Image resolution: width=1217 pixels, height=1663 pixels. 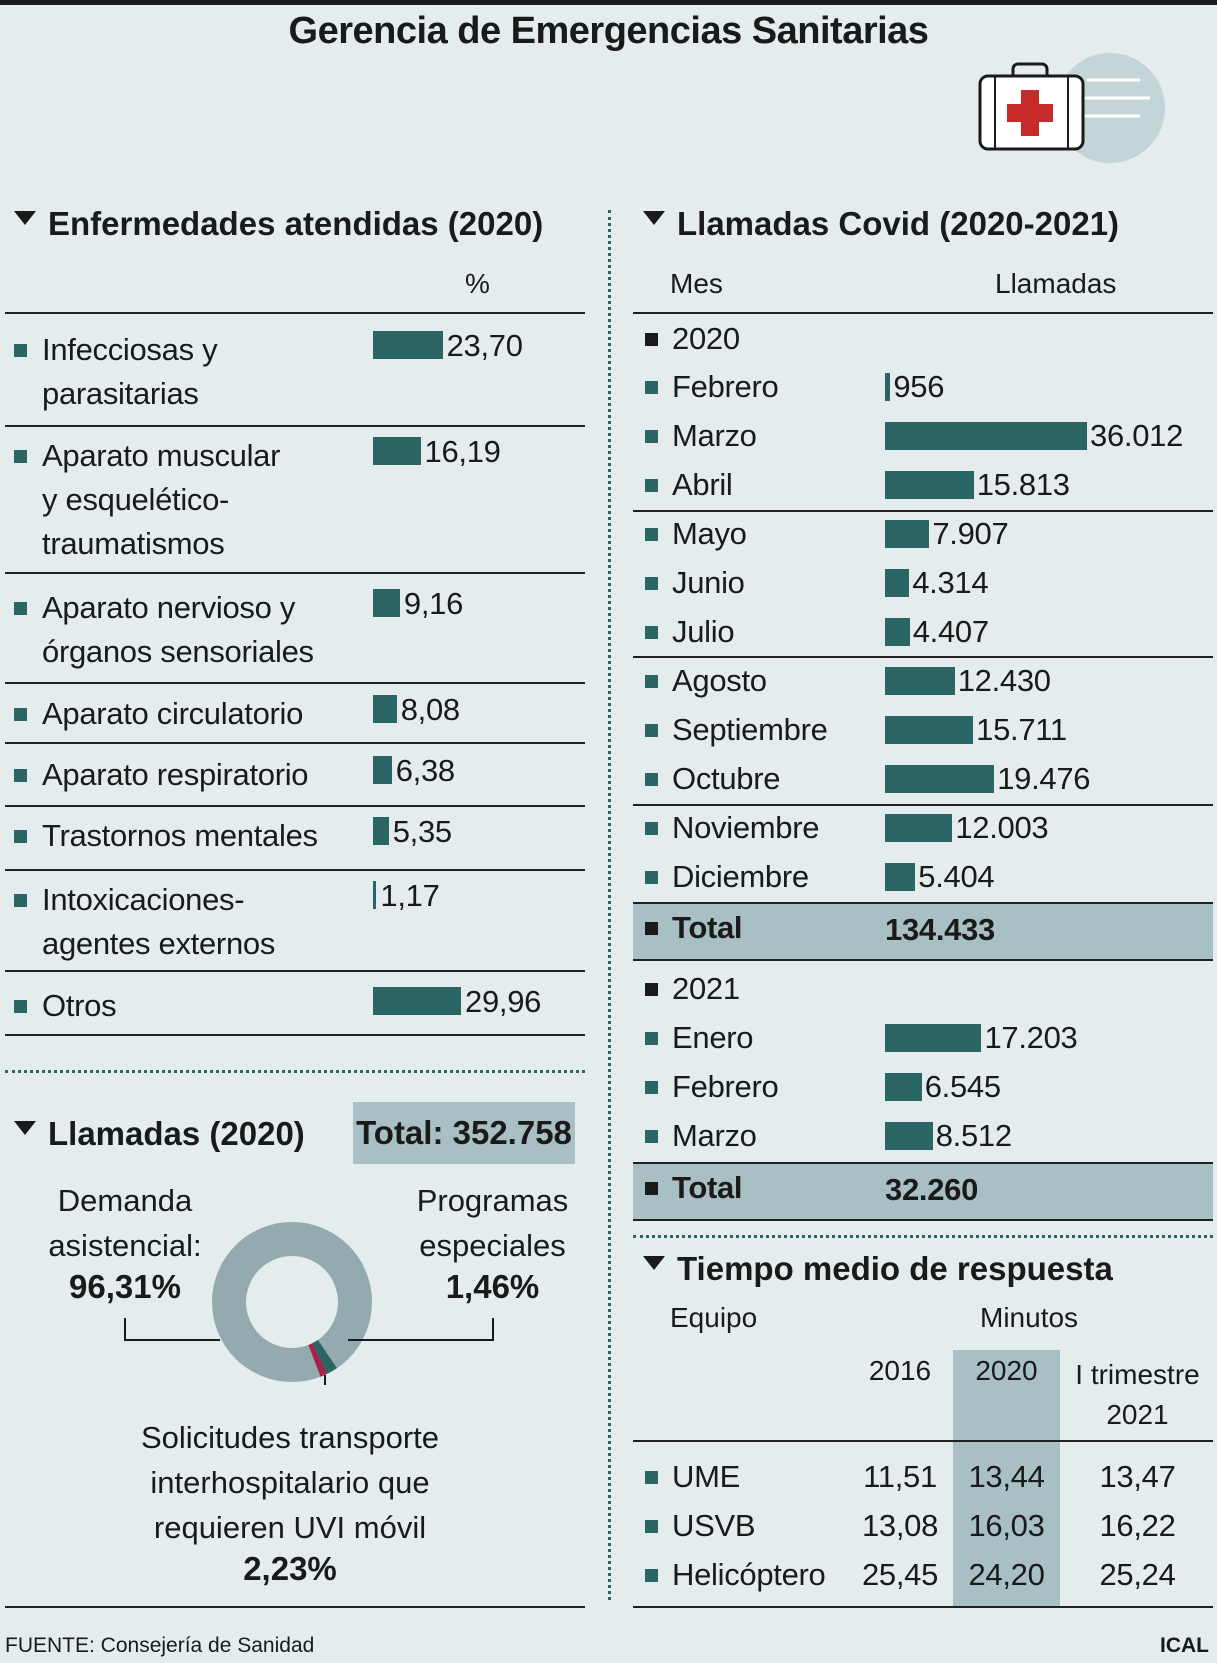 I want to click on demanda-value: 96,31%, so click(x=125, y=1286).